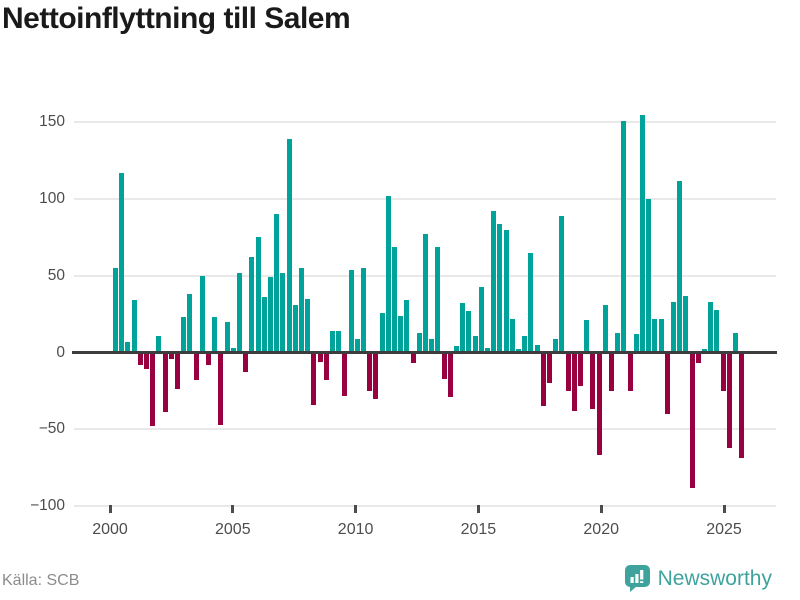 The height and width of the screenshot is (600, 800). I want to click on x-tick-label: 2005, so click(233, 529).